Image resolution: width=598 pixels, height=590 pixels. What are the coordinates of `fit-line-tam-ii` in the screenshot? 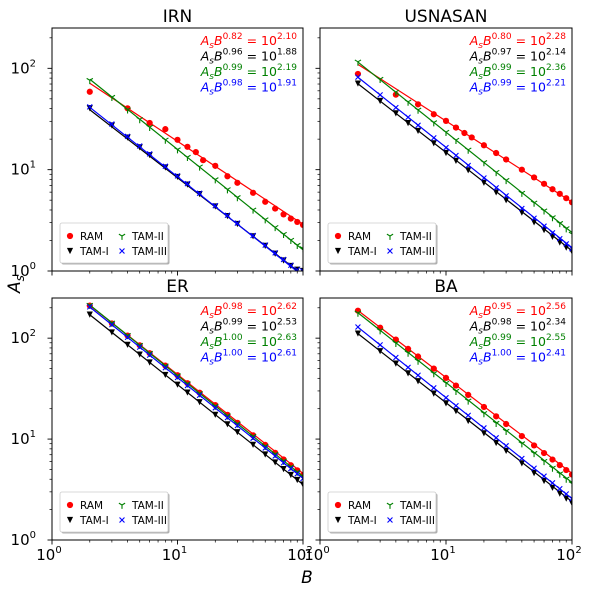 It's located at (464, 397).